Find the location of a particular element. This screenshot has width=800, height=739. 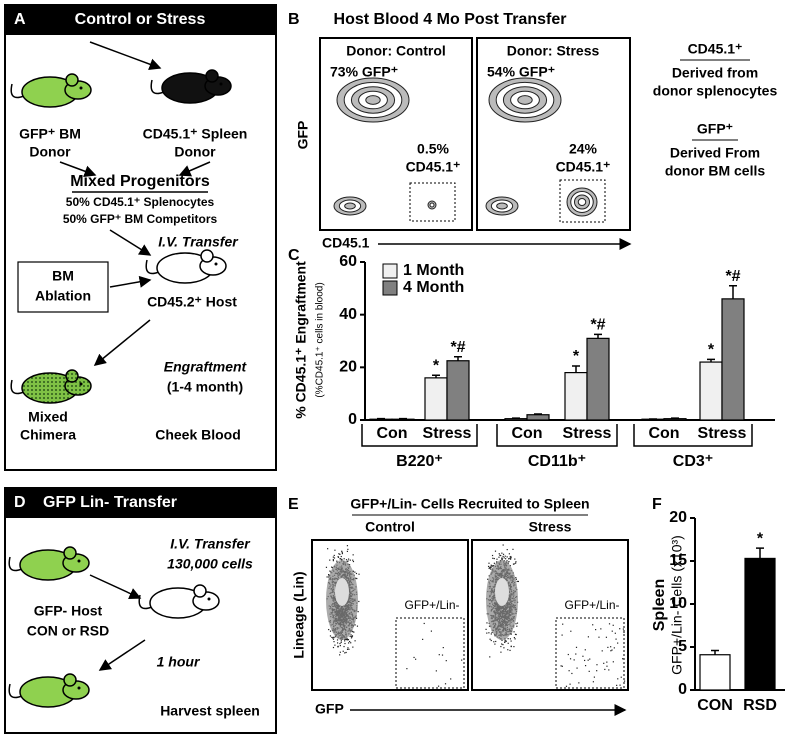

label: CD45.1⁺ Spleen is located at coordinates (195, 134).